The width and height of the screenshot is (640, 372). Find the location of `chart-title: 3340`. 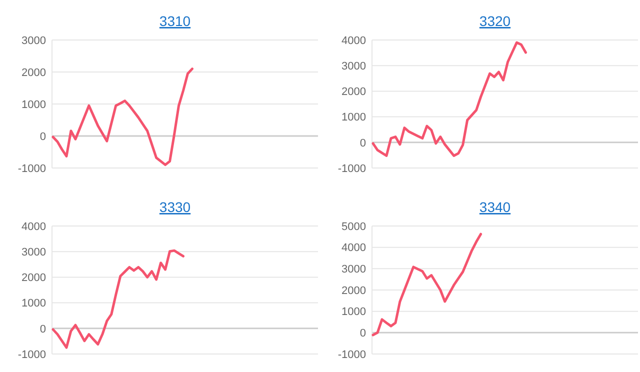

chart-title: 3340 is located at coordinates (495, 207).